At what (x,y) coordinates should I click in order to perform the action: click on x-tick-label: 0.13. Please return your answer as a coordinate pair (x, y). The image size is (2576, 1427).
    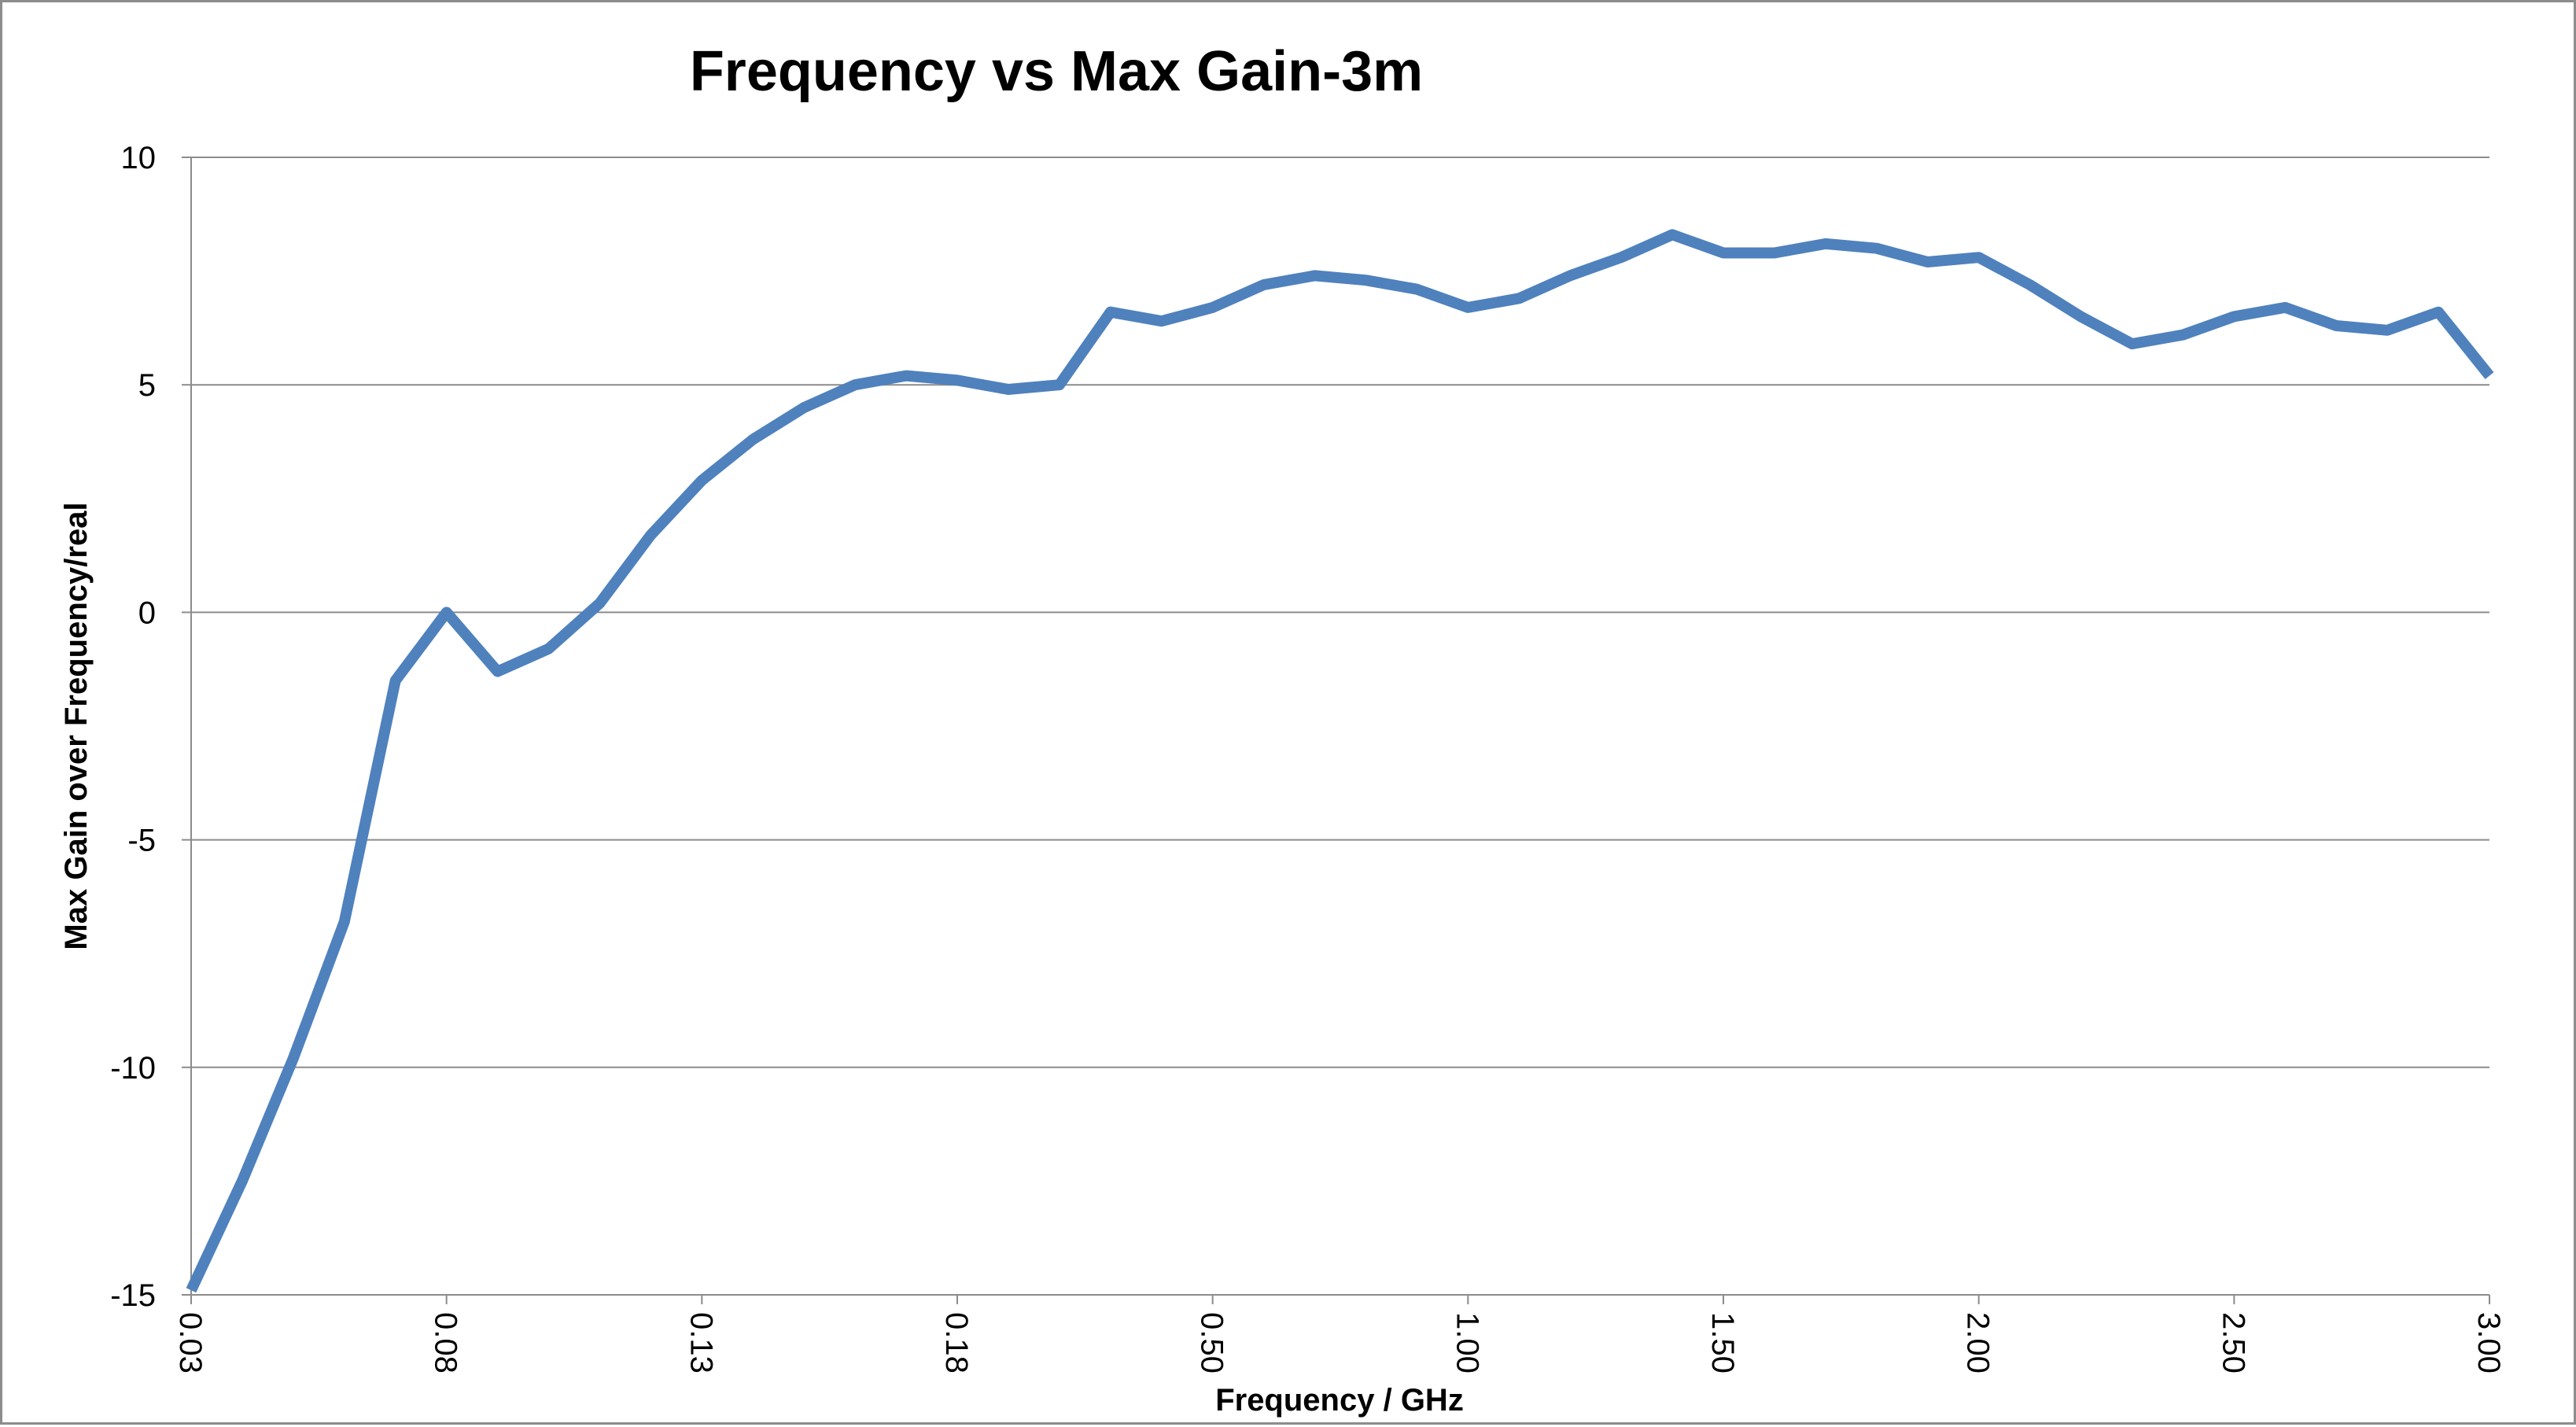
    Looking at the image, I should click on (701, 1343).